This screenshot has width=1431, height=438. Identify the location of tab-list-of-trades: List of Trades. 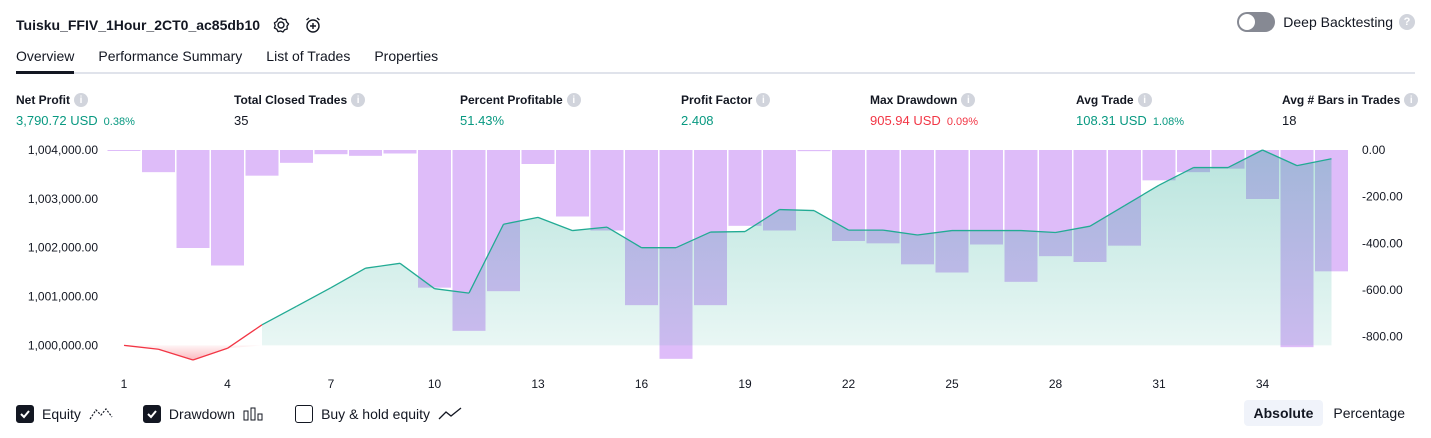
(308, 56).